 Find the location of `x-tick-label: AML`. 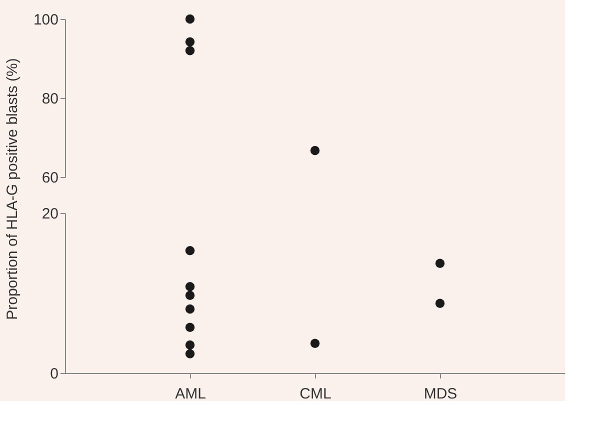

x-tick-label: AML is located at coordinates (190, 394).